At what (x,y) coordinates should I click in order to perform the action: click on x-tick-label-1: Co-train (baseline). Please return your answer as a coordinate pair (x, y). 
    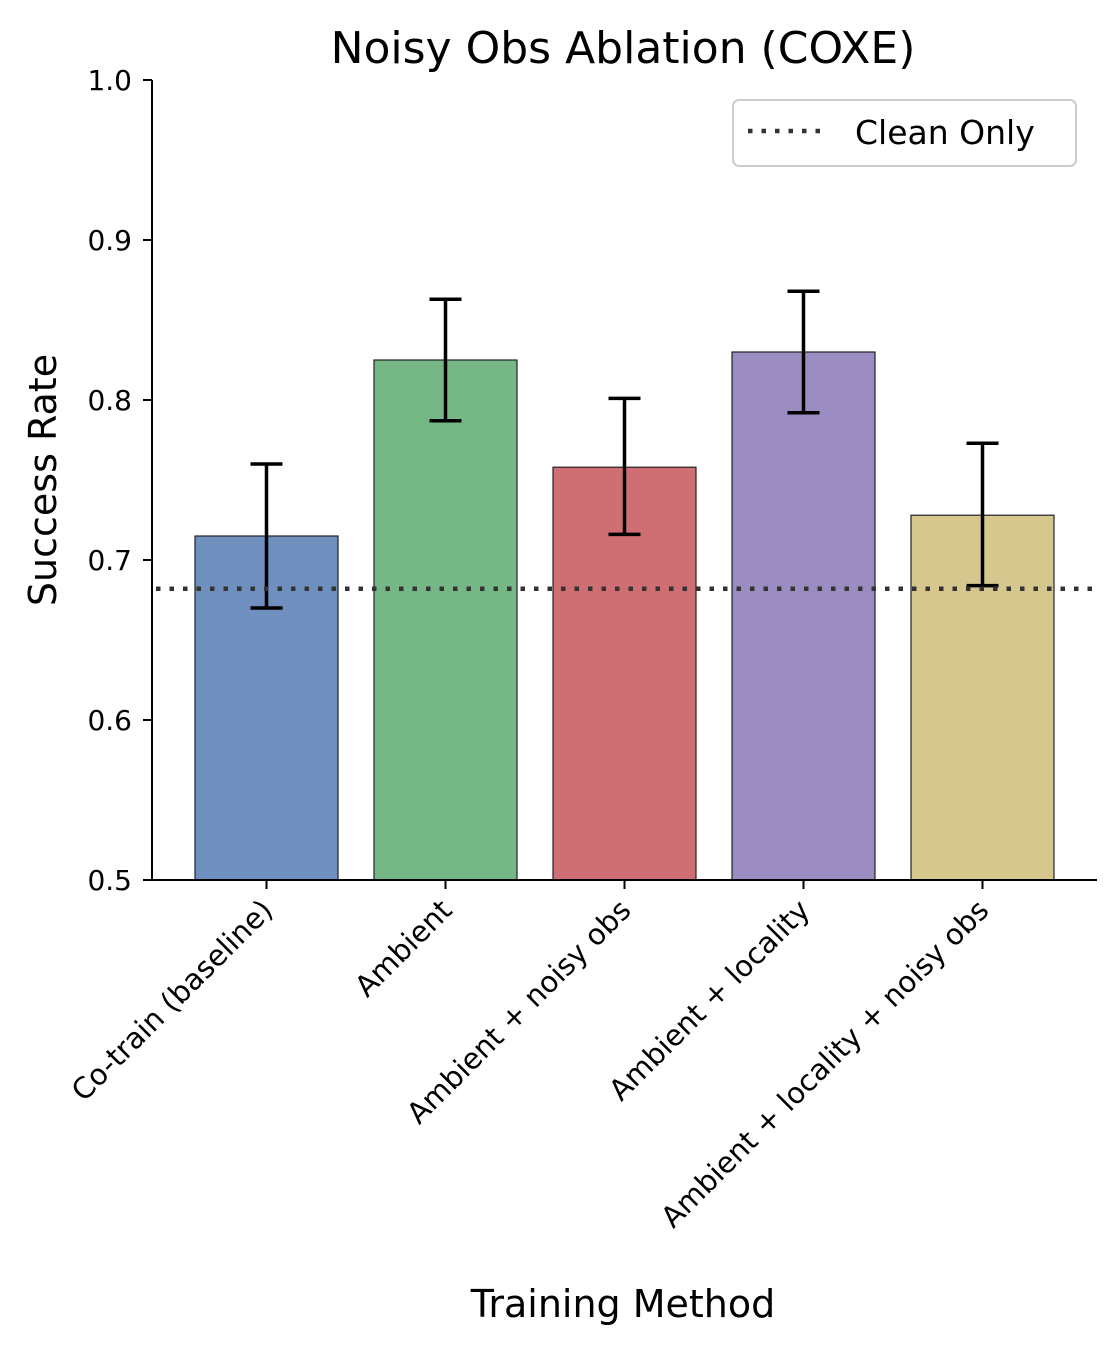
    Looking at the image, I should click on (172, 1000).